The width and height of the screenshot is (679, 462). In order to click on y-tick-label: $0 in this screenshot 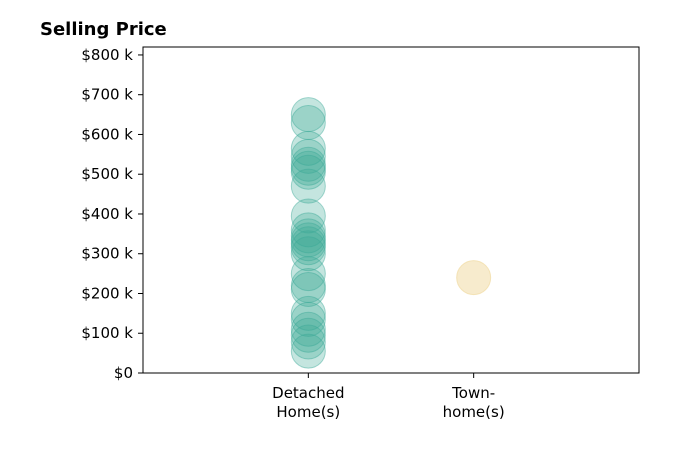, I will do `click(123, 373)`.